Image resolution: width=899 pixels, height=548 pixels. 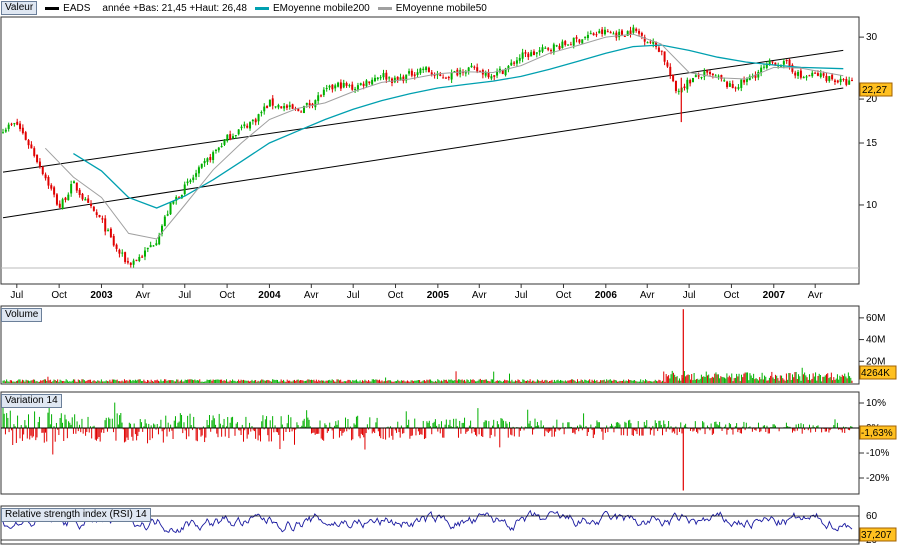 I want to click on var-tick-label: 10%, so click(x=876, y=403).